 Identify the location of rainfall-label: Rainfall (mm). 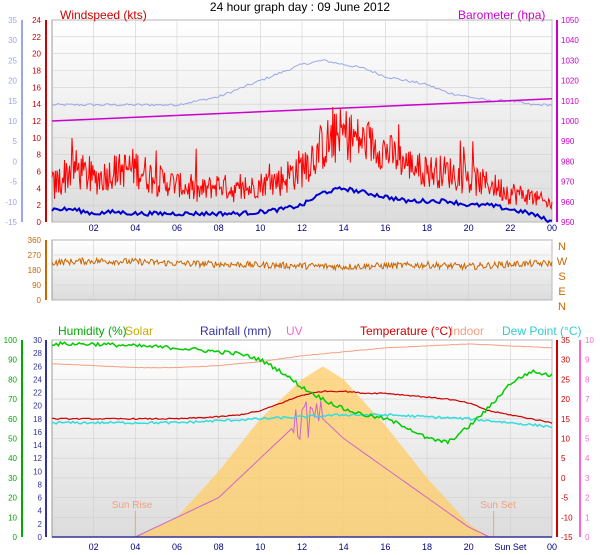
(235, 331).